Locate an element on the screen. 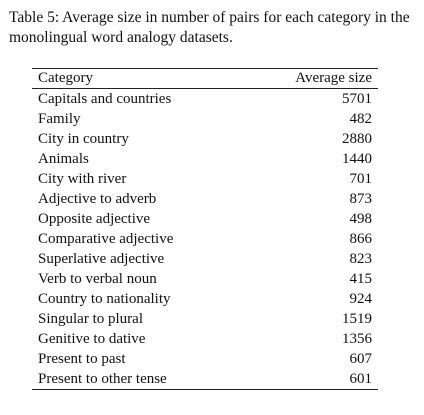 Image resolution: width=424 pixels, height=415 pixels. table-row: City with river 701 is located at coordinates (205, 179).